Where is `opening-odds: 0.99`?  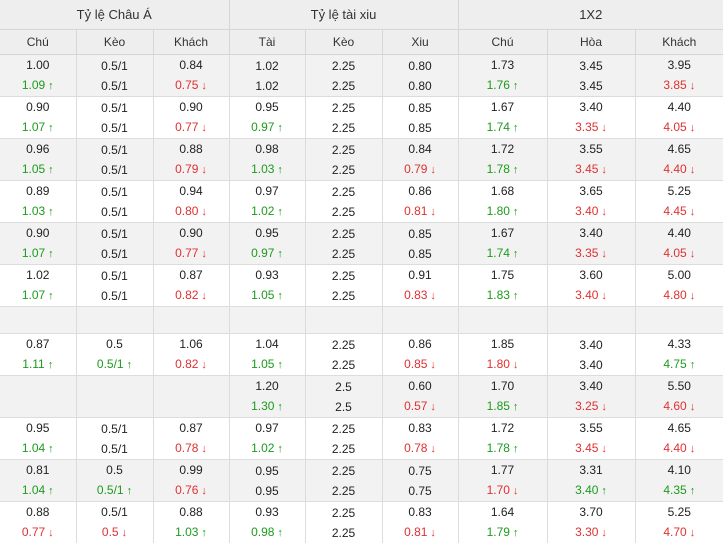 opening-odds: 0.99 is located at coordinates (191, 470).